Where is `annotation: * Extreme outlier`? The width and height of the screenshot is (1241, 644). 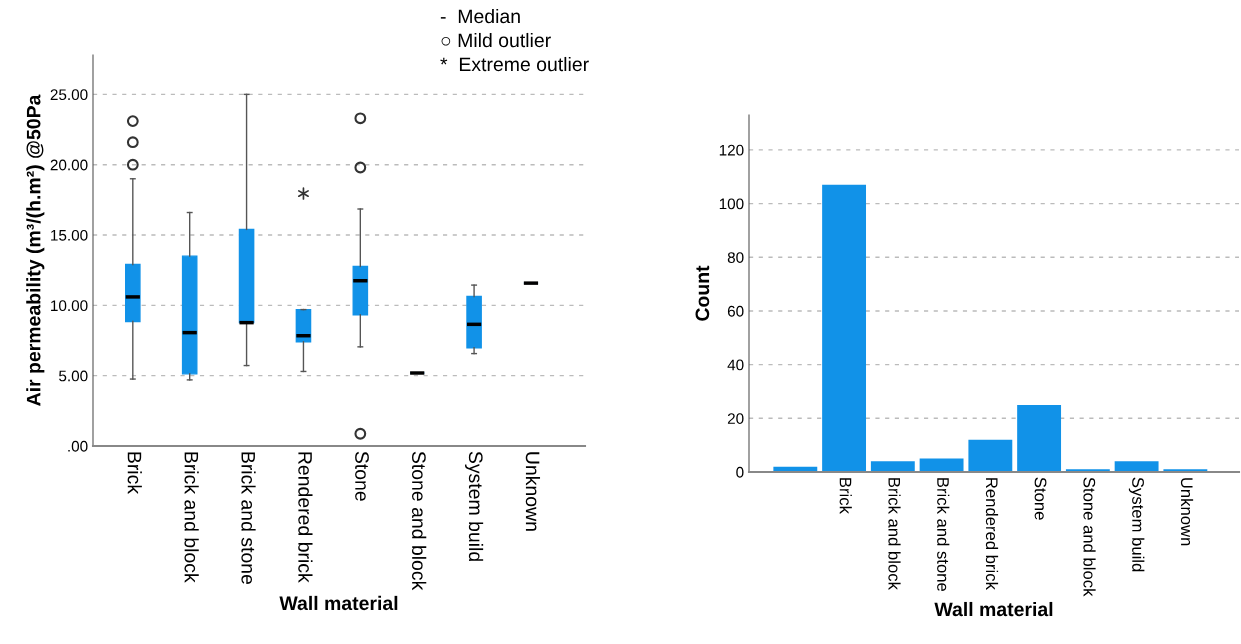
annotation: * Extreme outlier is located at coordinates (514, 64).